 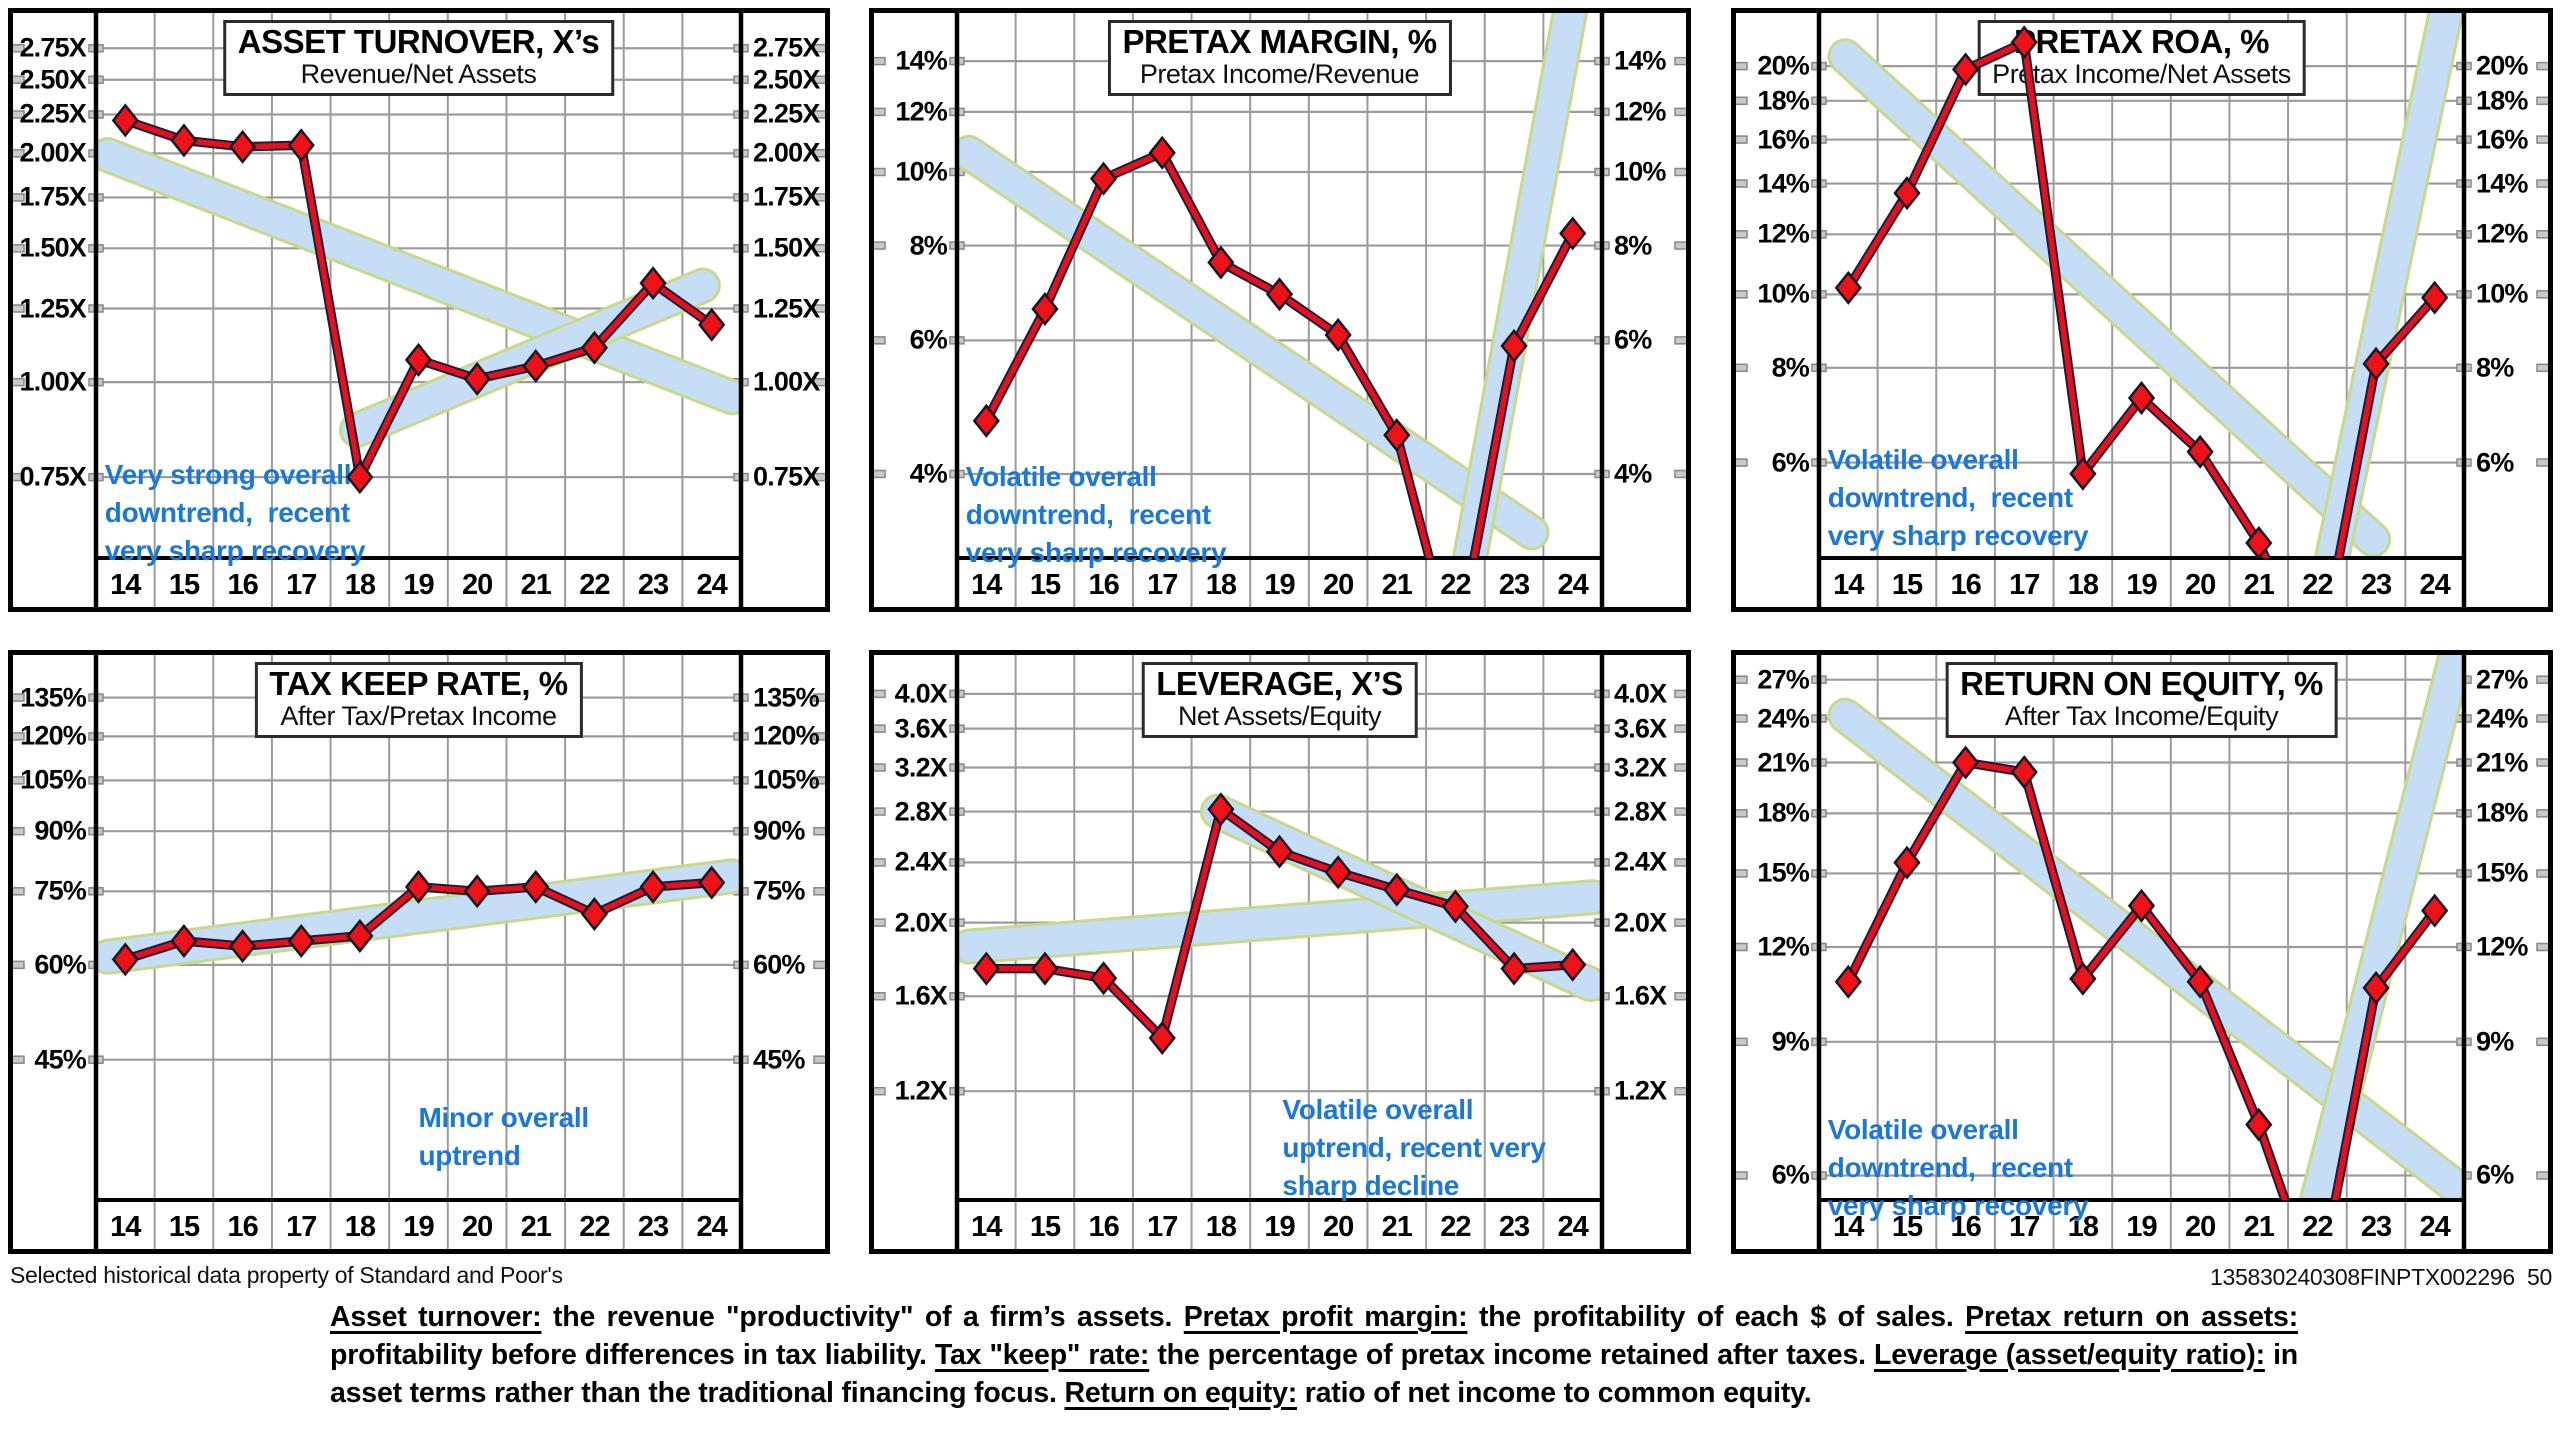 What do you see at coordinates (2502, 139) in the screenshot?
I see `y-axis-label-right: 16%` at bounding box center [2502, 139].